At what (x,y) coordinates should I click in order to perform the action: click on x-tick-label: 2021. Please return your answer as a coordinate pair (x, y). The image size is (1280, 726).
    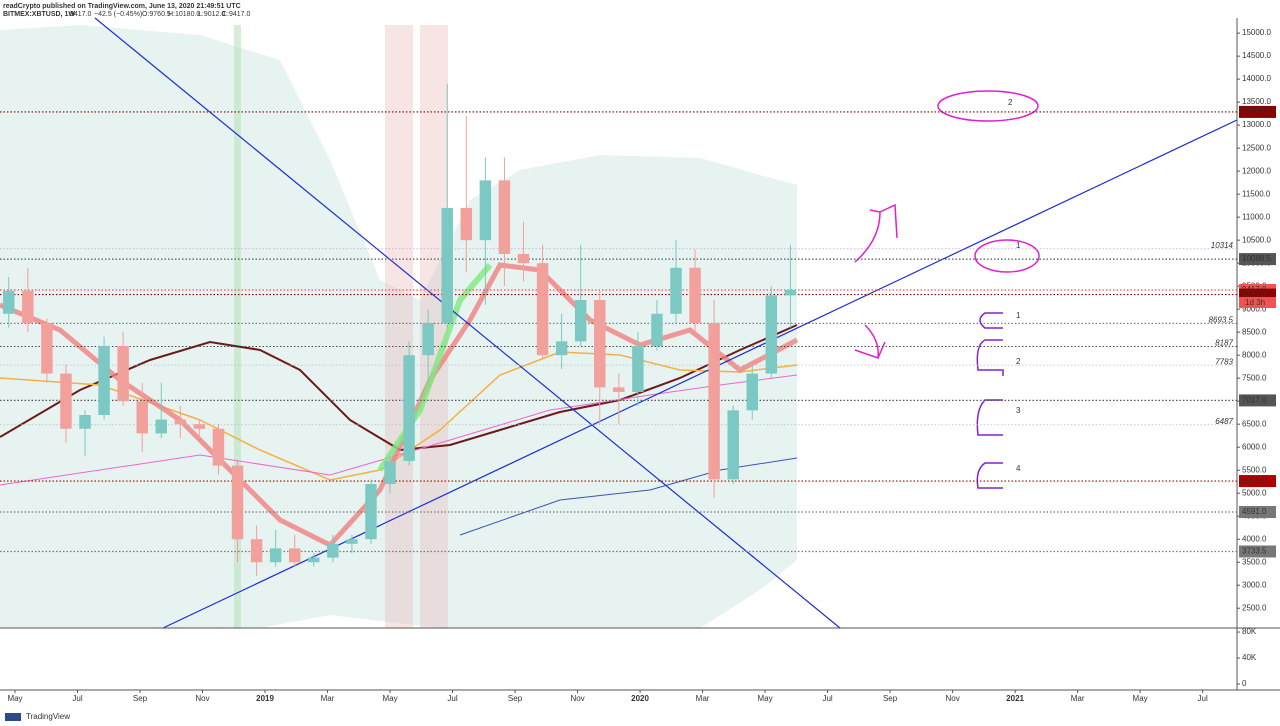
    Looking at the image, I should click on (1015, 698).